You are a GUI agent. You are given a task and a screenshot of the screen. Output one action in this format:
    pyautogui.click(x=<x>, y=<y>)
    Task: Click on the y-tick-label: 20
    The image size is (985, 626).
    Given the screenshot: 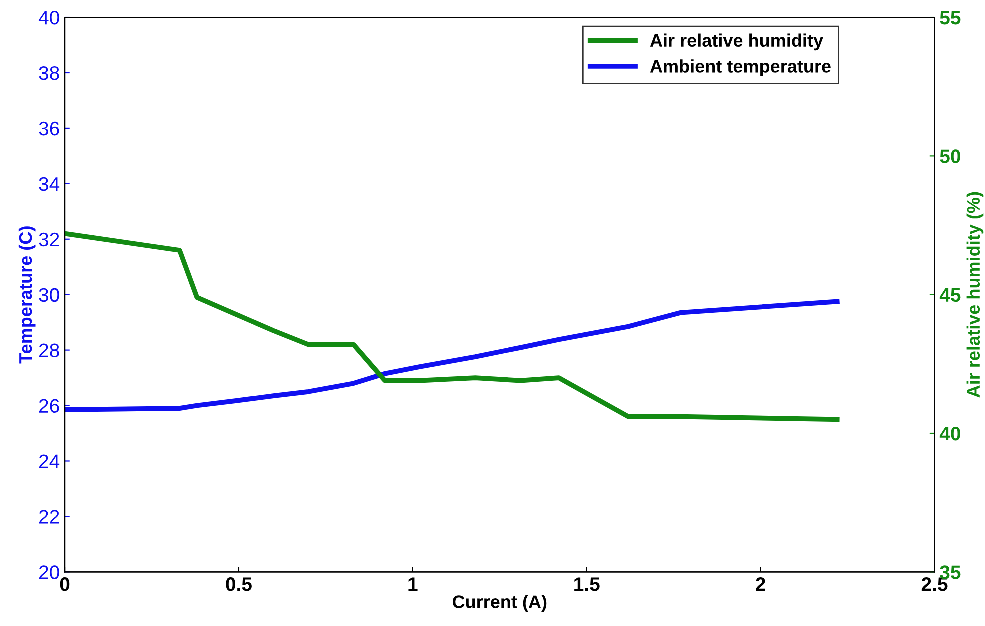 What is the action you would take?
    pyautogui.click(x=50, y=573)
    